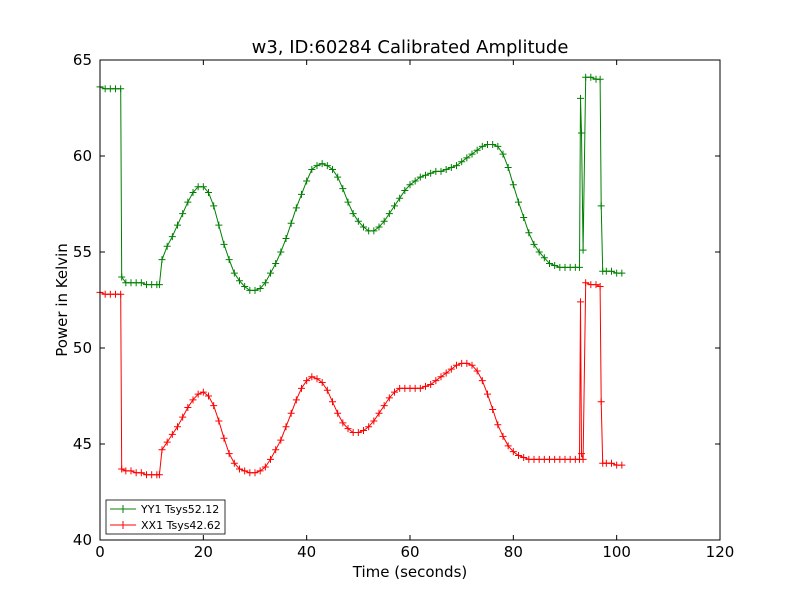  I want to click on x-tick-label: 20, so click(203, 552).